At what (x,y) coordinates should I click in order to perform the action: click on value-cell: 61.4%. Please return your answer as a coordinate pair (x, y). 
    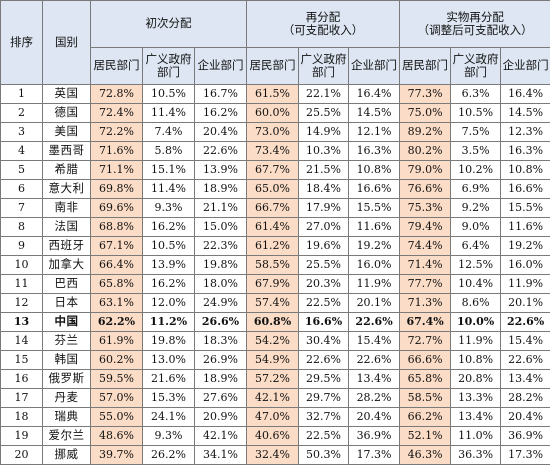
    Looking at the image, I should click on (273, 227).